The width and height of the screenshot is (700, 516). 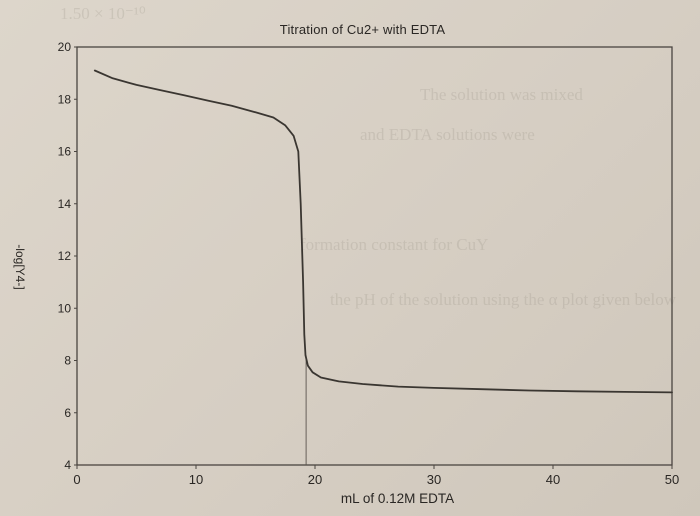 I want to click on x-axis-label: mL of 0.12M EDTA, so click(x=397, y=498).